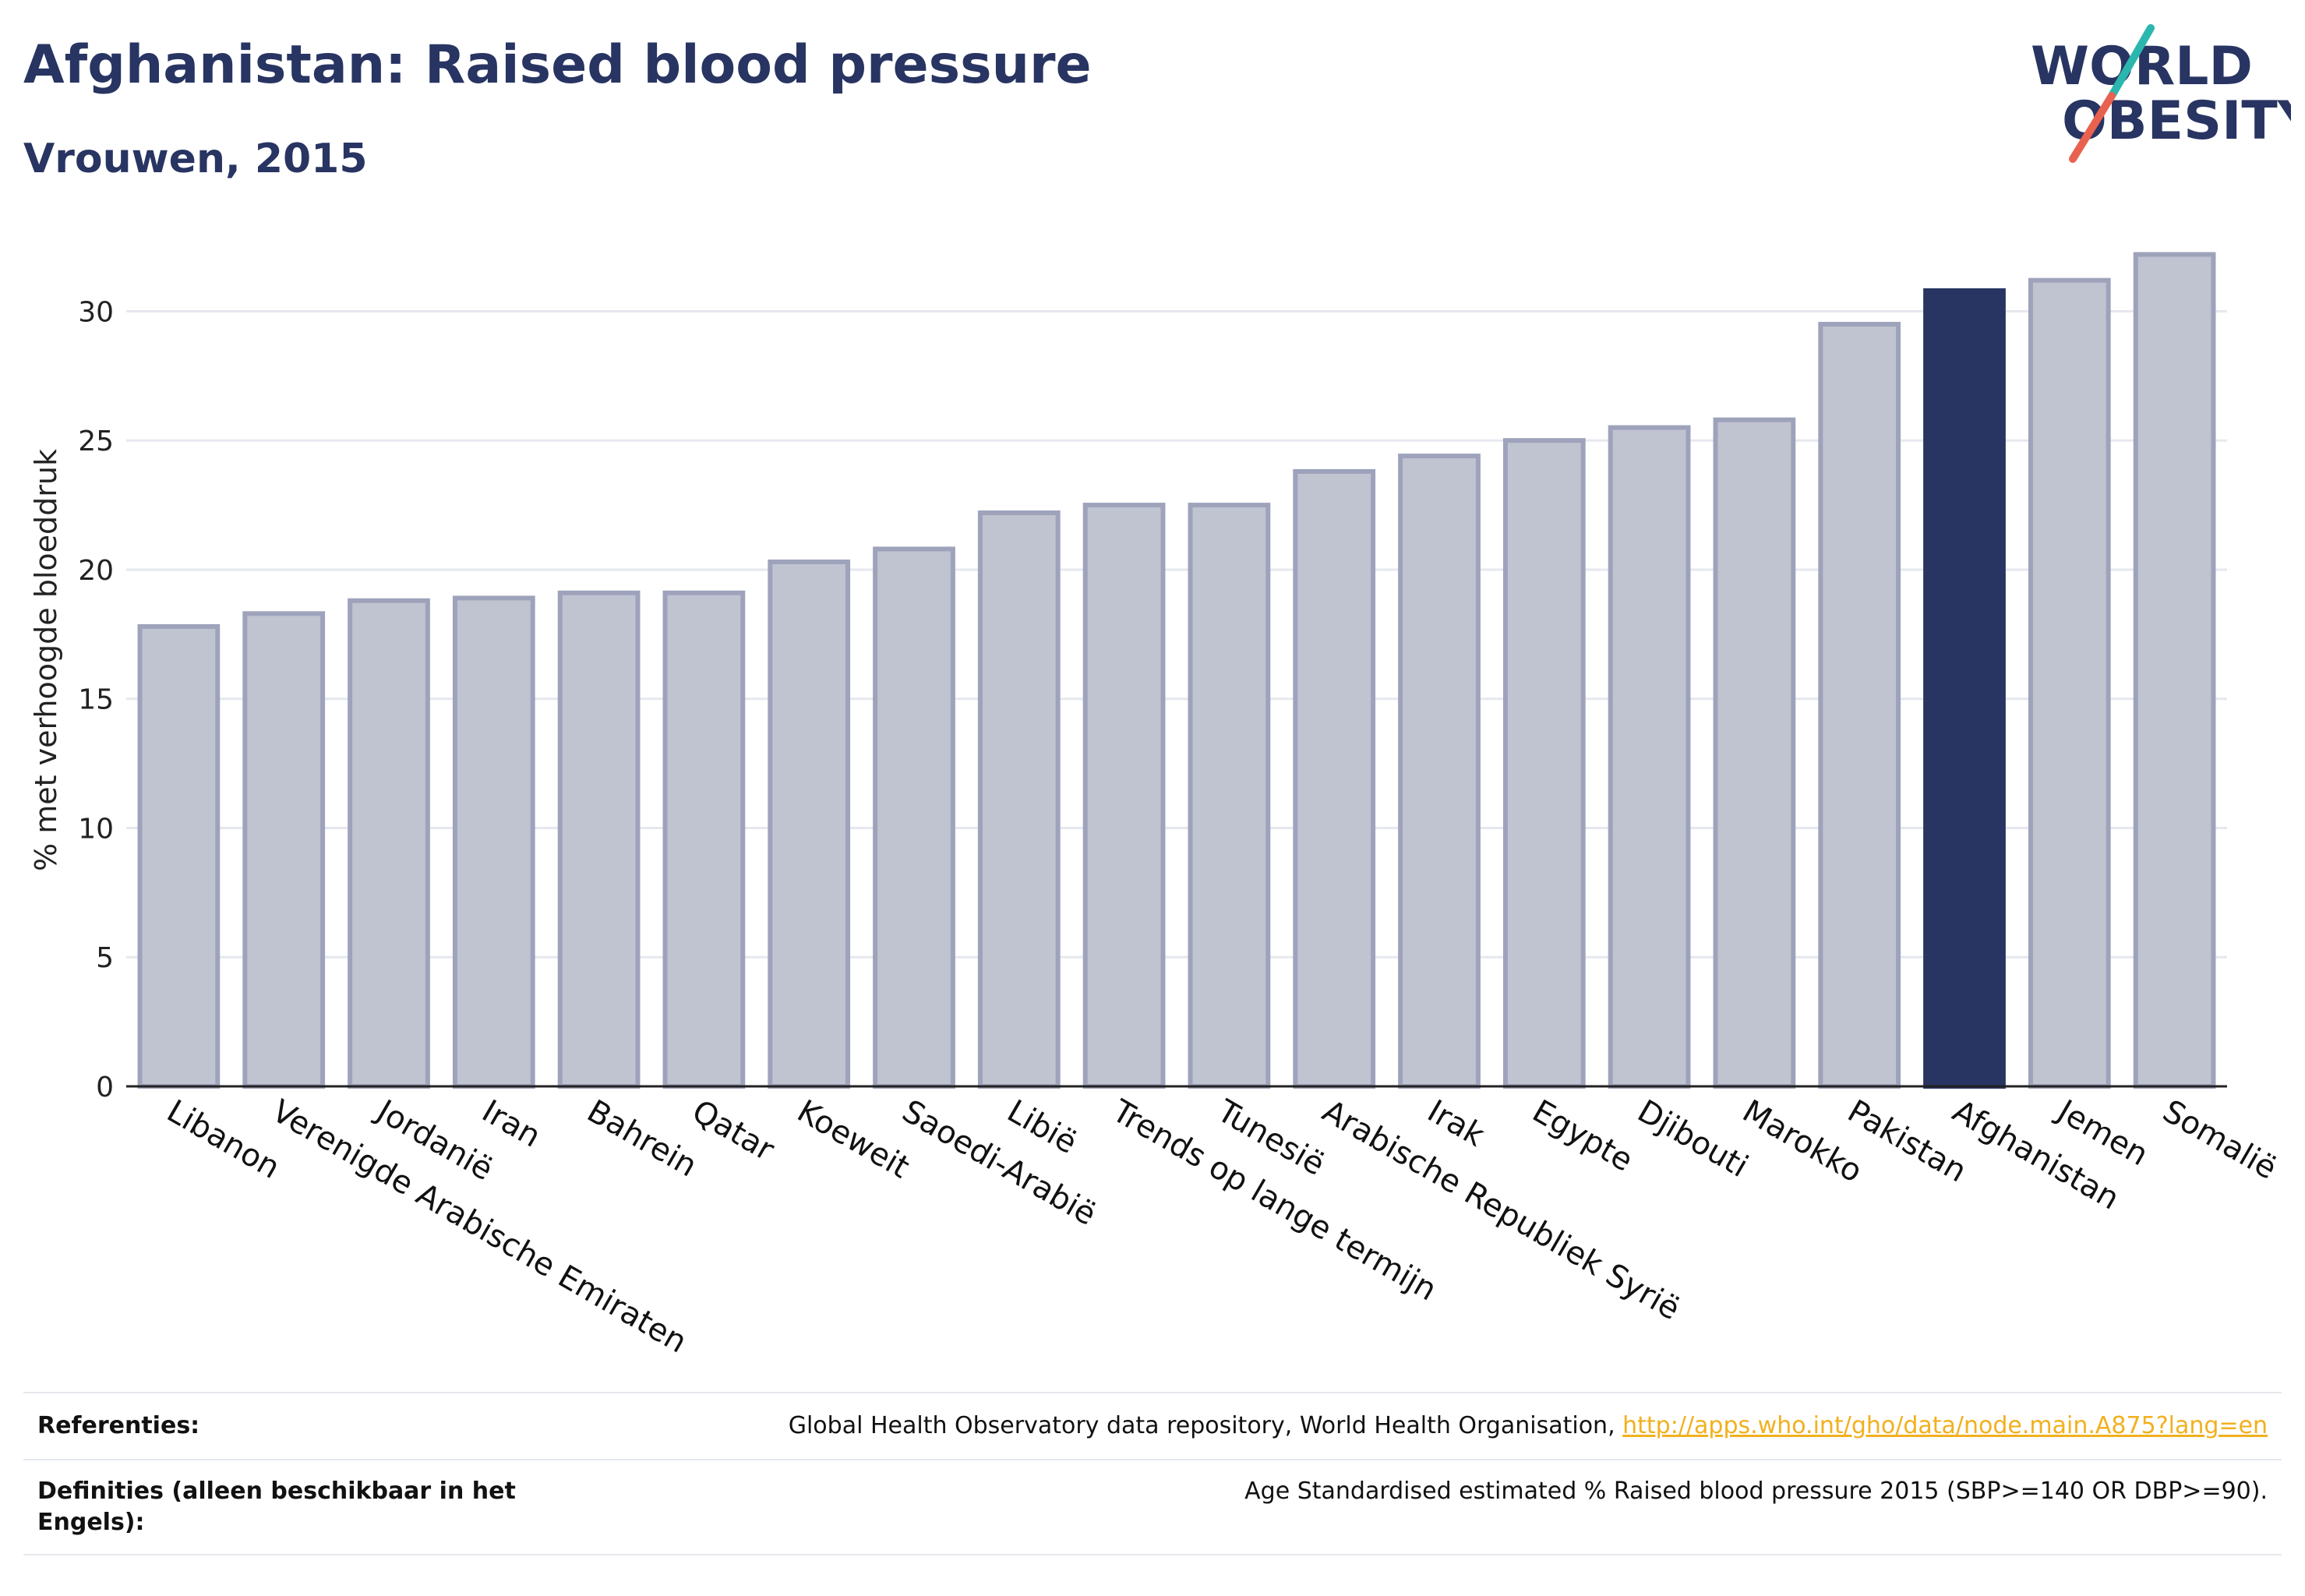 This screenshot has height=1596, width=2305. What do you see at coordinates (1152, 1392) in the screenshot?
I see `footer-divider-top` at bounding box center [1152, 1392].